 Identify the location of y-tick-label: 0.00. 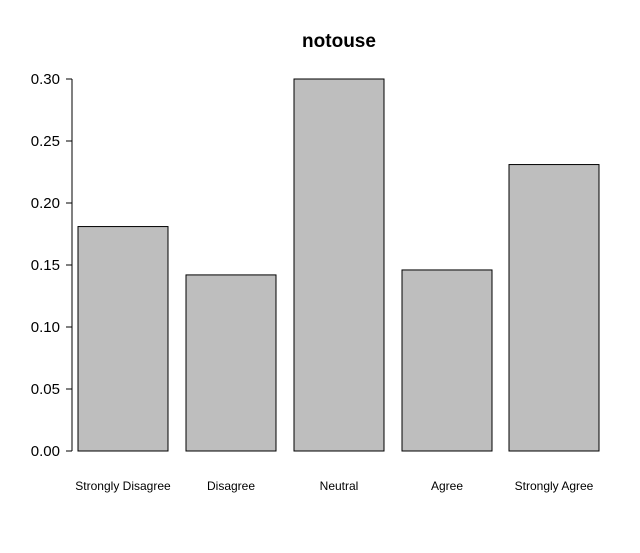
(45, 451).